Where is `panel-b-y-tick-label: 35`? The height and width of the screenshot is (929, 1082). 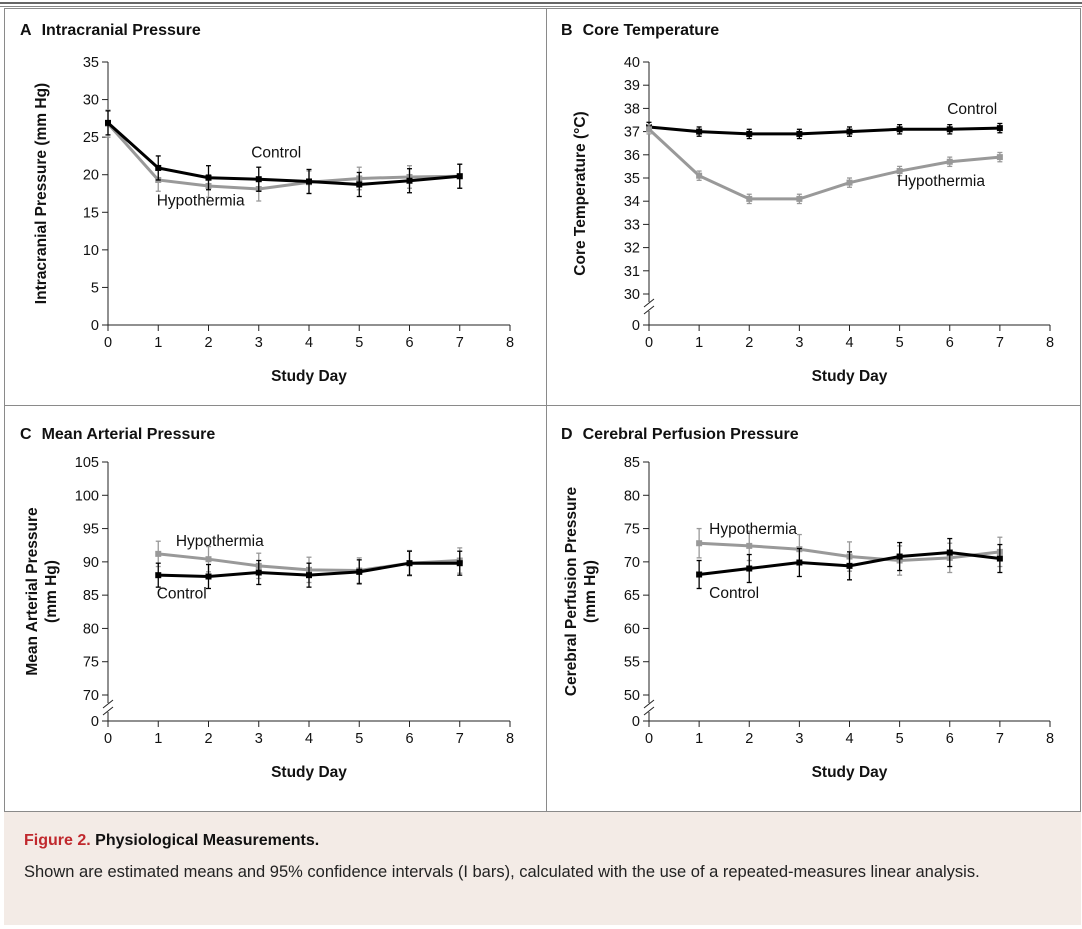 panel-b-y-tick-label: 35 is located at coordinates (632, 179).